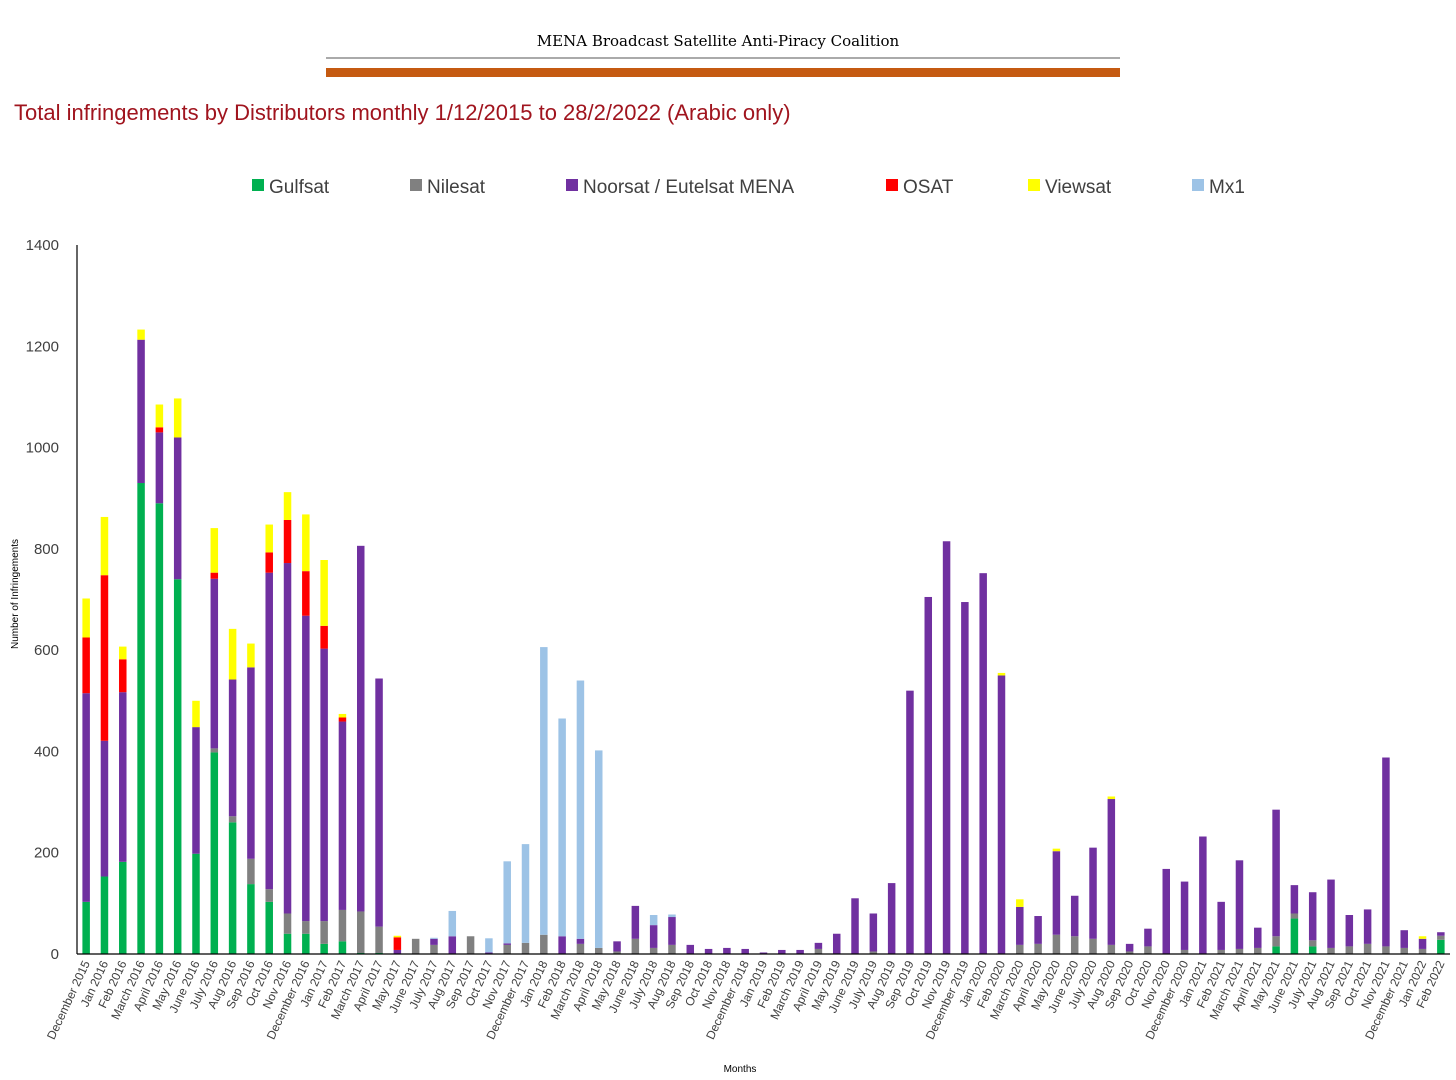 The height and width of the screenshot is (1080, 1456). I want to click on y-axis-title: Number of Infringements, so click(15, 594).